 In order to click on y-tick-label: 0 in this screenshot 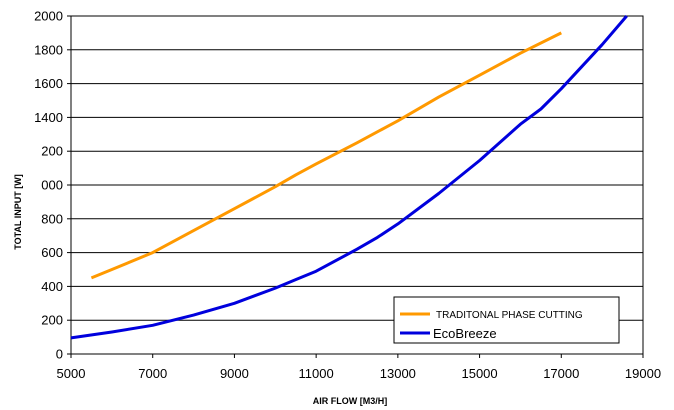, I will do `click(59, 354)`.